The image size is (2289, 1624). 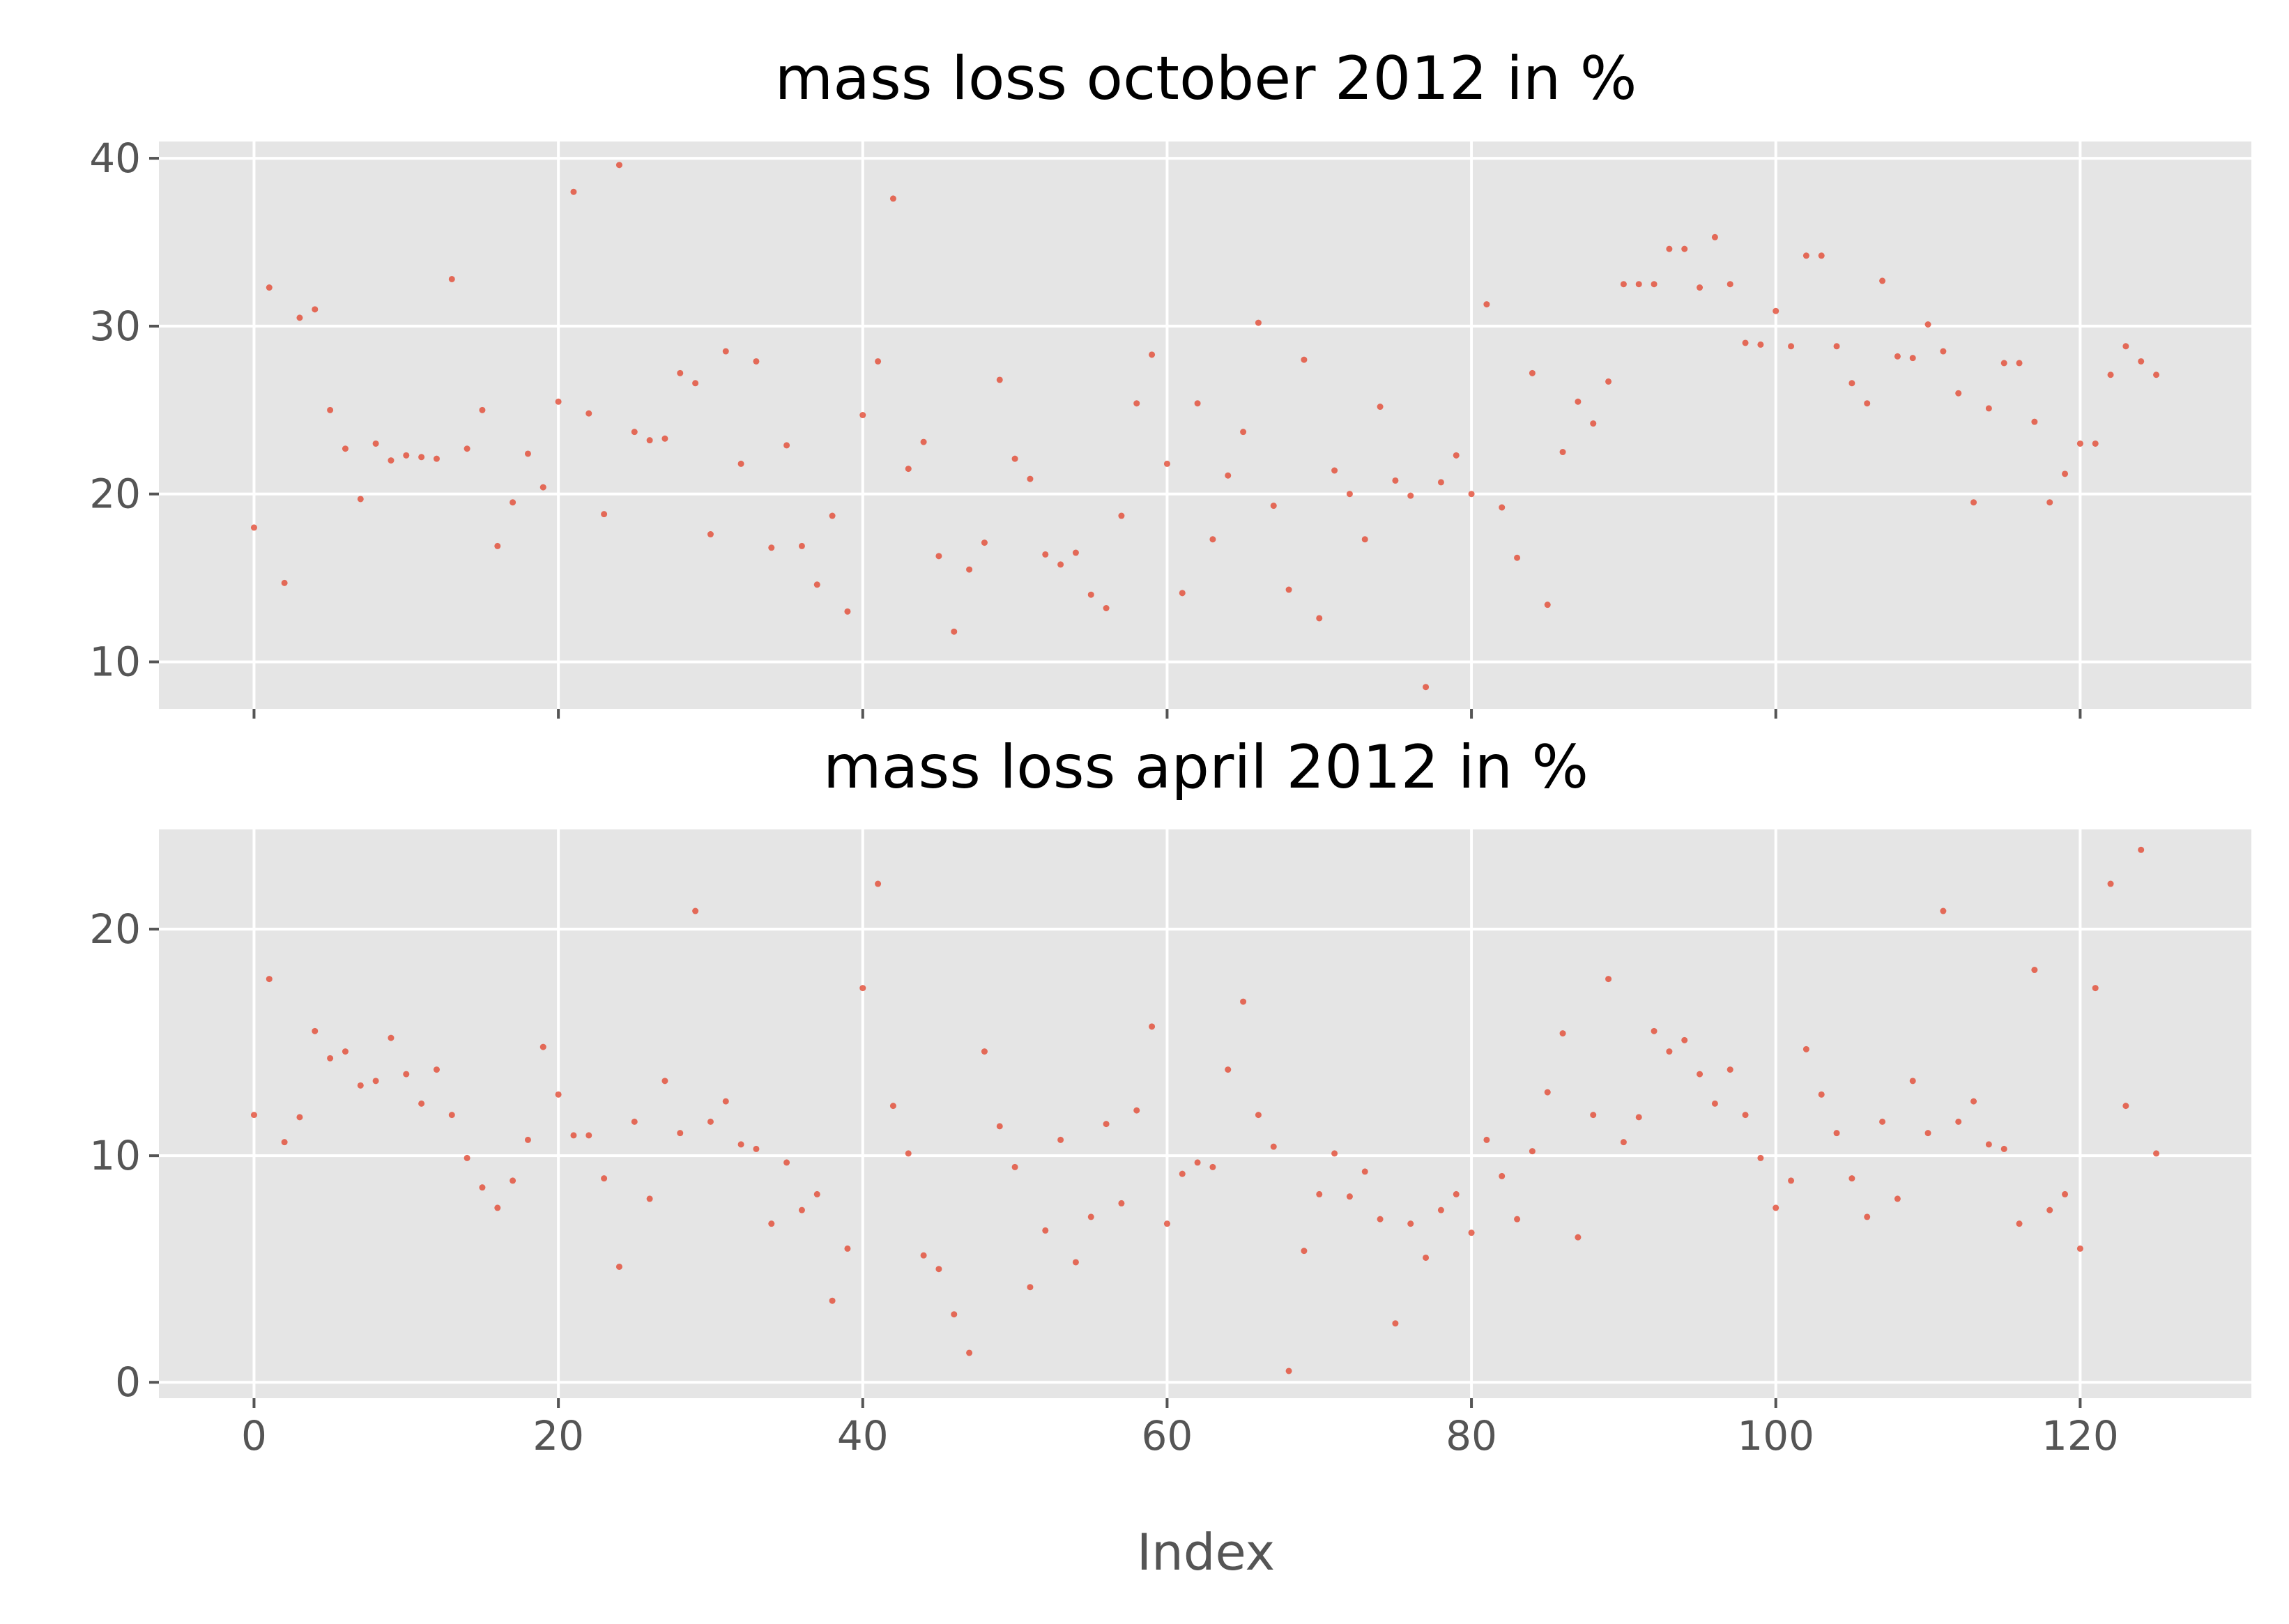 I want to click on y-tick-label: 0, so click(x=128, y=1382).